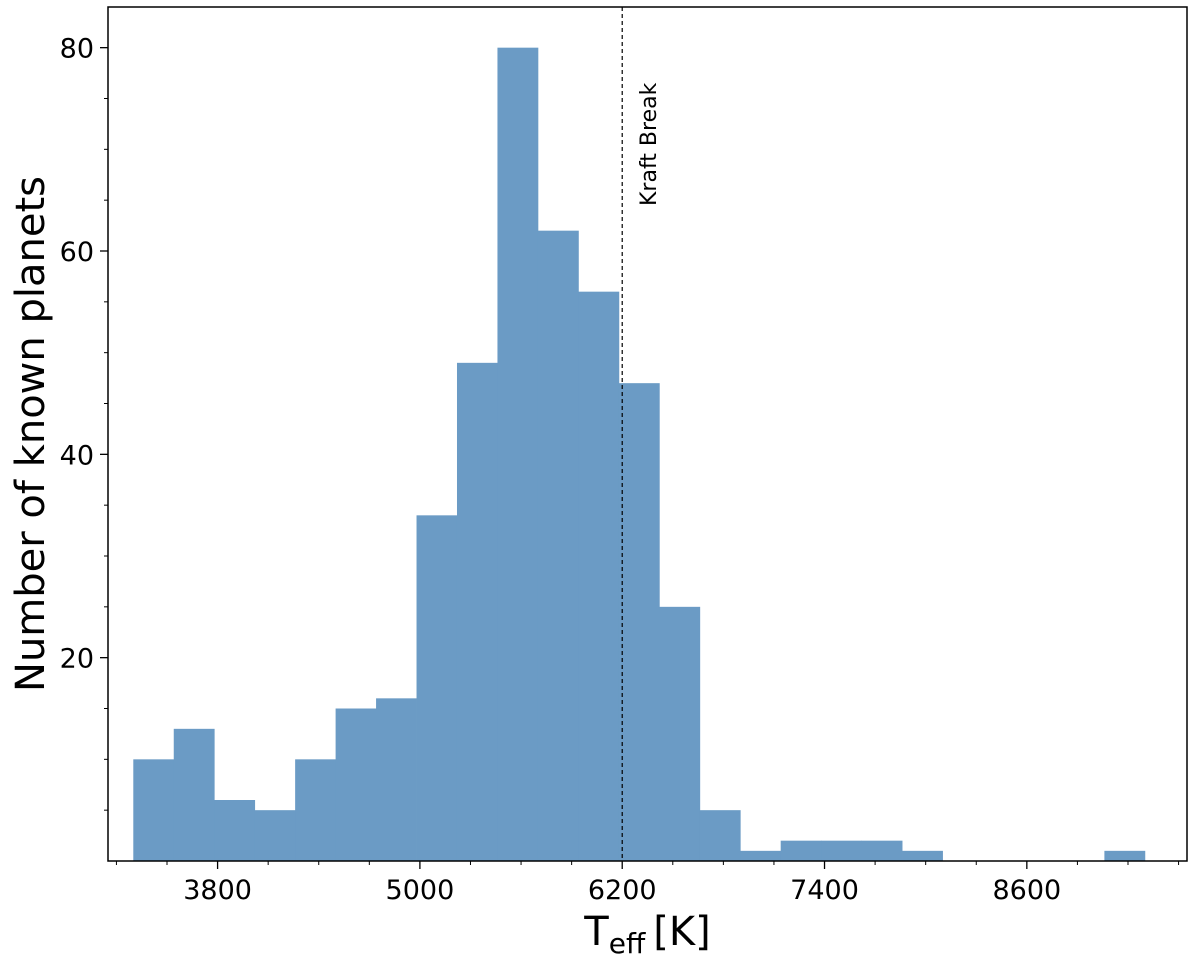  What do you see at coordinates (77, 659) in the screenshot?
I see `y-tick-label-0: 20` at bounding box center [77, 659].